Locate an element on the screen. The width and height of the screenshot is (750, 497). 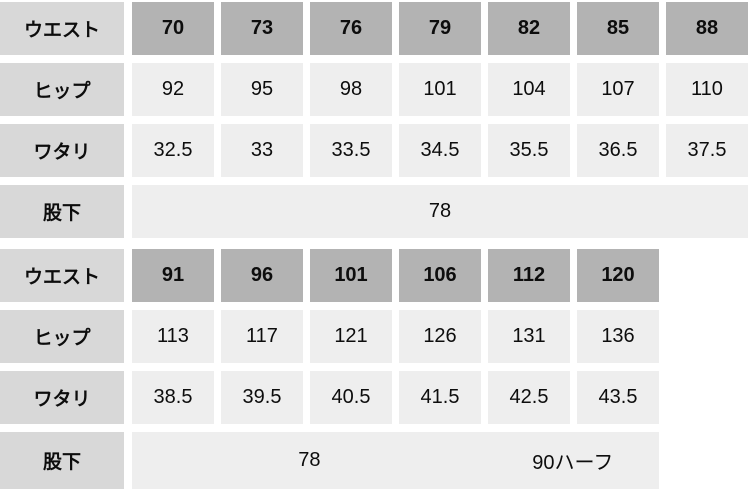
thigh-row: ワタリ 38.5 39.5 40.5 41.5 42.5 43.5 is located at coordinates (375, 397).